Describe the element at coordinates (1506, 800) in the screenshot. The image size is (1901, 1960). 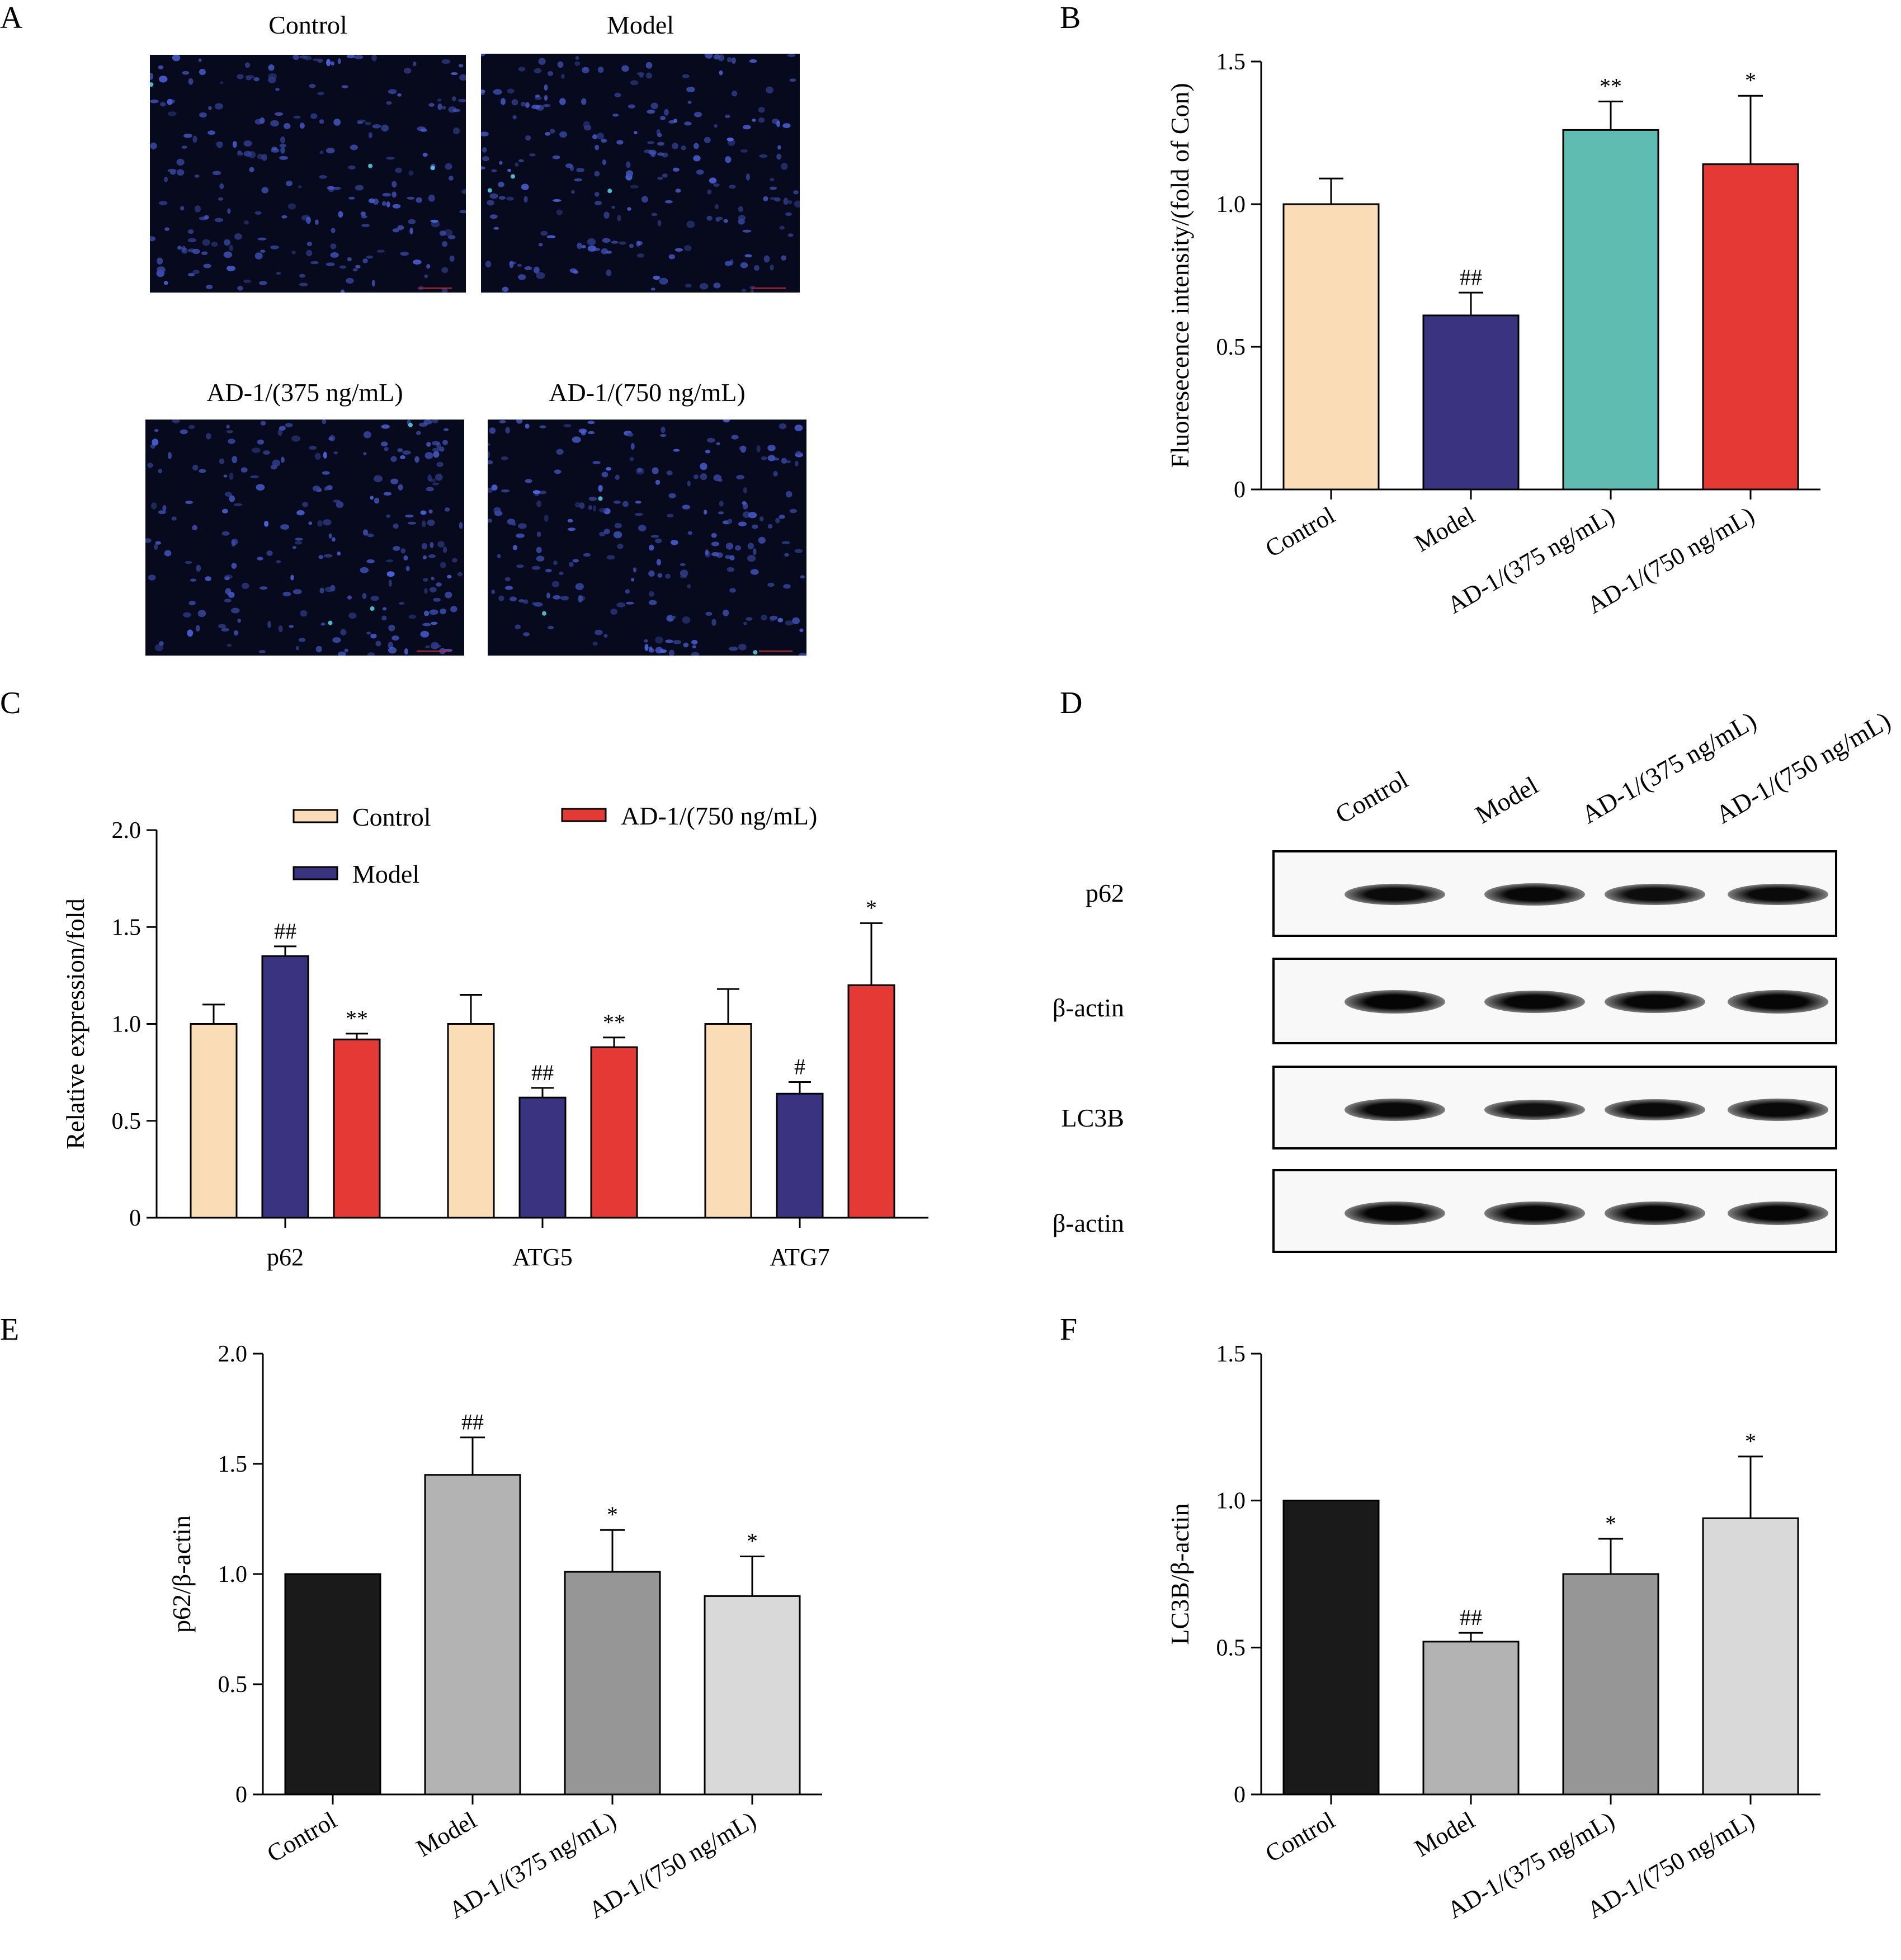
I see `blot-column-label: Model` at that location.